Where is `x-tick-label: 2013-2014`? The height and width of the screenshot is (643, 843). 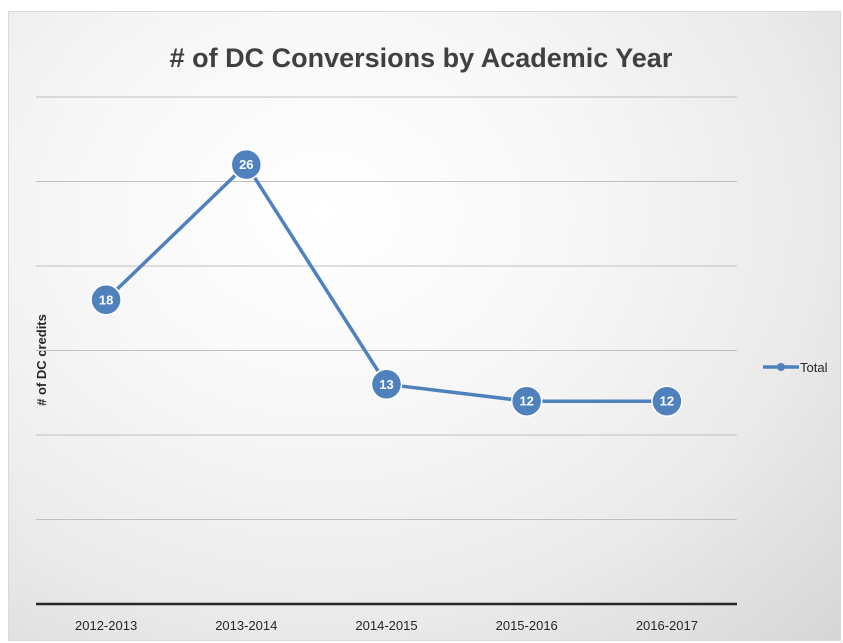
x-tick-label: 2013-2014 is located at coordinates (246, 625).